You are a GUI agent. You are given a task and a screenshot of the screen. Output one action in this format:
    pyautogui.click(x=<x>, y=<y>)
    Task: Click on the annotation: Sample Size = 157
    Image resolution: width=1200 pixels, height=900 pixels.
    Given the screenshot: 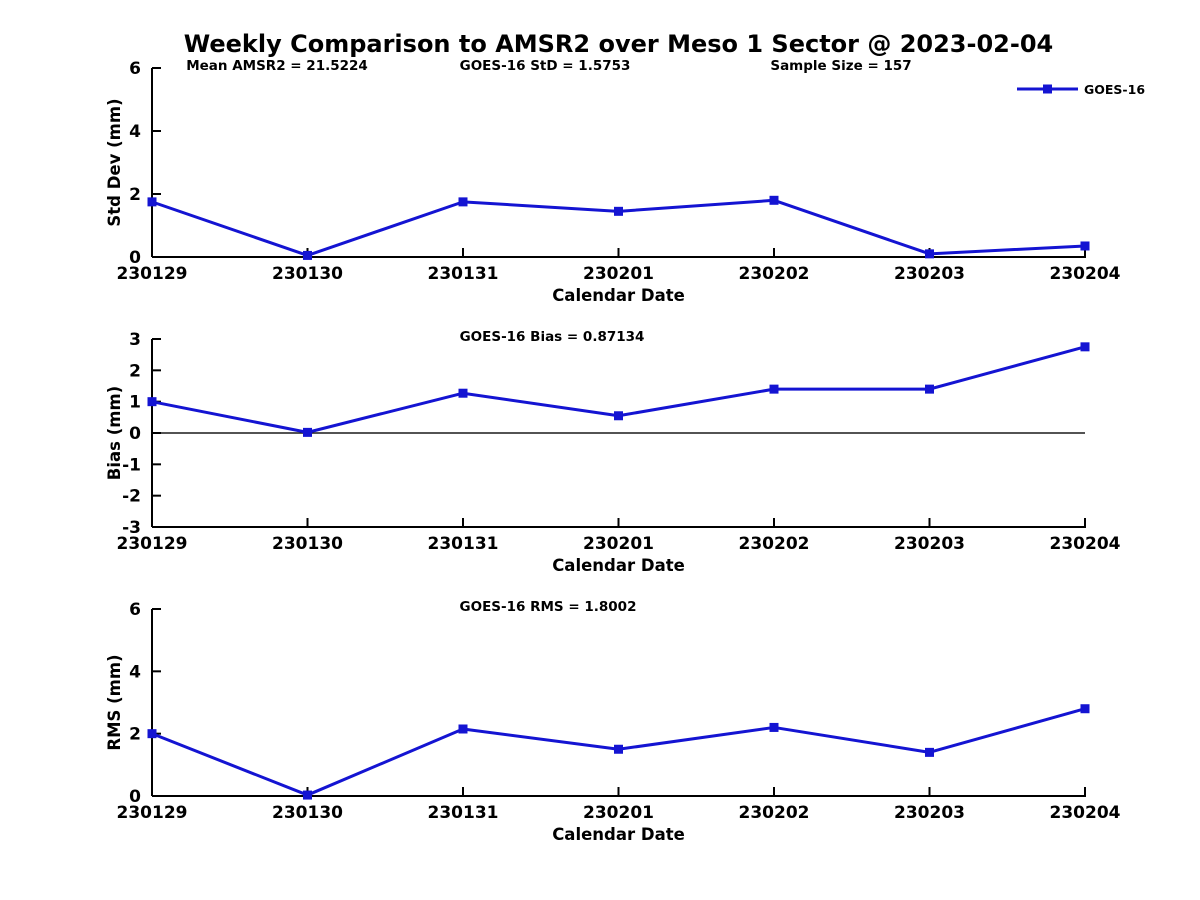 What is the action you would take?
    pyautogui.click(x=840, y=66)
    